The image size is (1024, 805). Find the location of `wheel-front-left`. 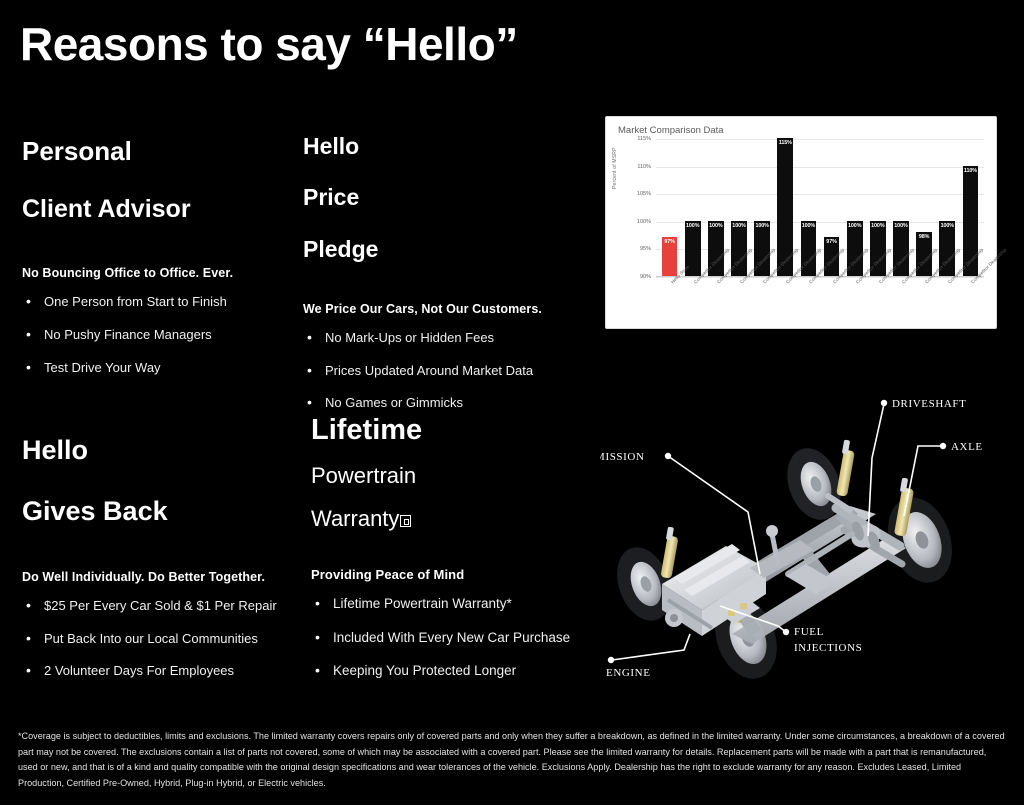

wheel-front-left is located at coordinates (644, 584).